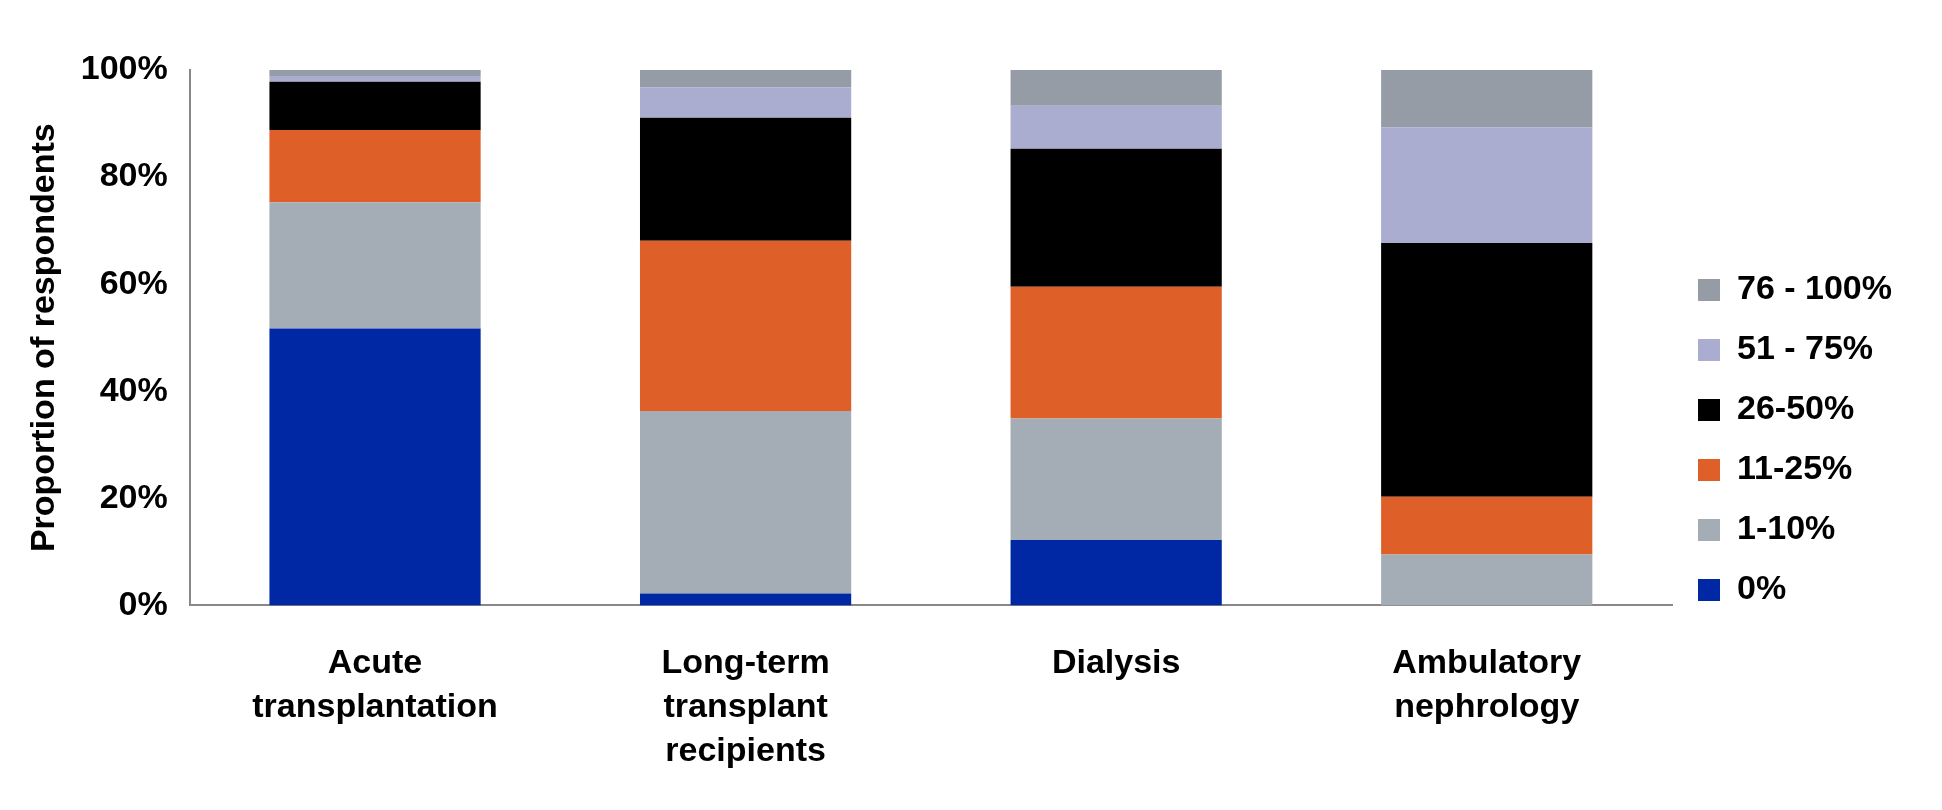  Describe the element at coordinates (1116, 660) in the screenshot. I see `x-tick-label: Dialysis` at that location.